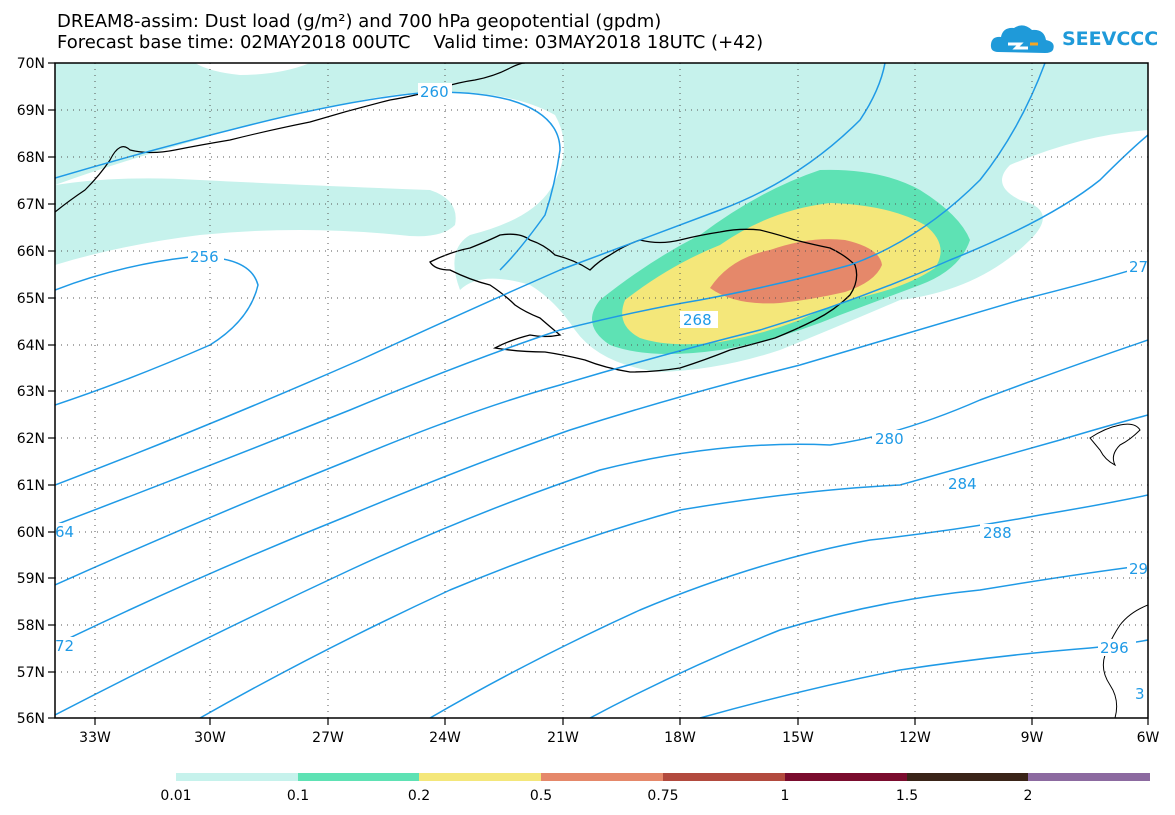  I want to click on contour-label: 268, so click(697, 320).